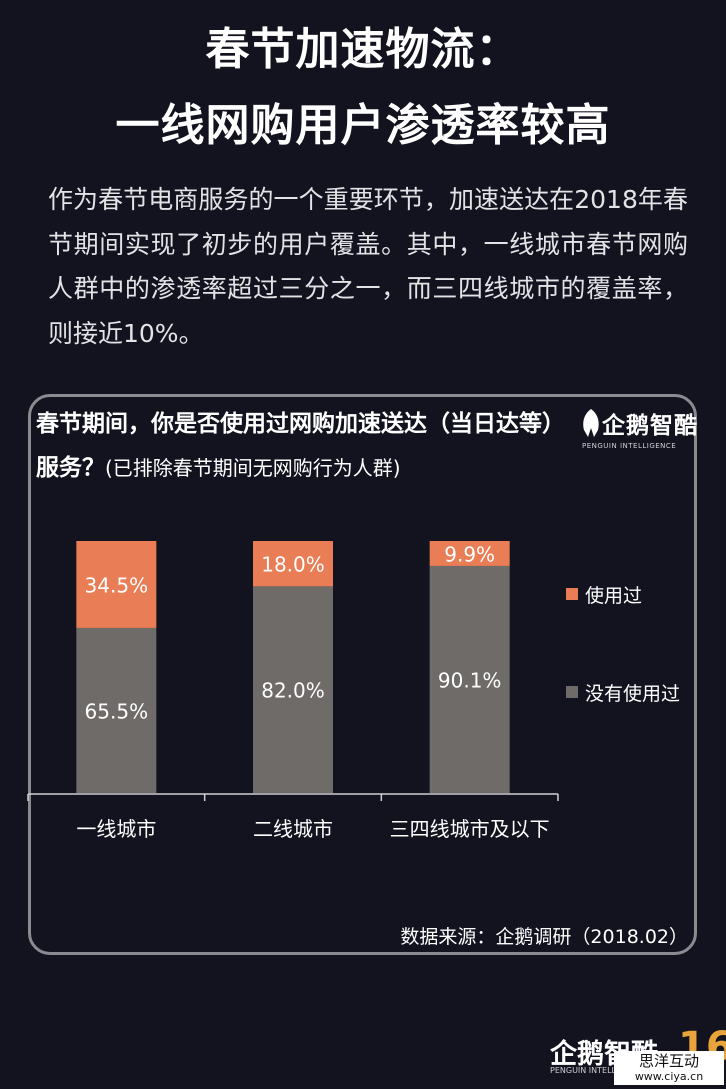 This screenshot has width=726, height=1089. Describe the element at coordinates (363, 125) in the screenshot. I see `page-title-line-2: 一线网购用户渗透率较高` at that location.